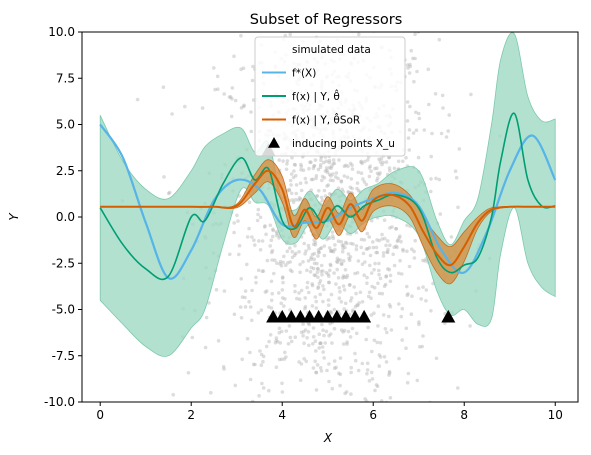  I want to click on legend-label: inducing points X_u, so click(343, 144).